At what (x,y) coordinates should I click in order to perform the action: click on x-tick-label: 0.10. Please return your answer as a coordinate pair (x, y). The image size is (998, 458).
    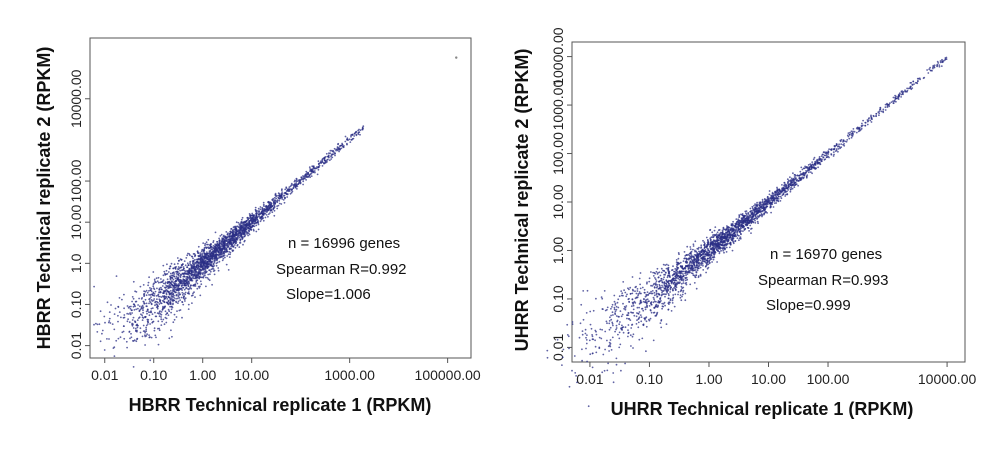
    Looking at the image, I should click on (649, 379).